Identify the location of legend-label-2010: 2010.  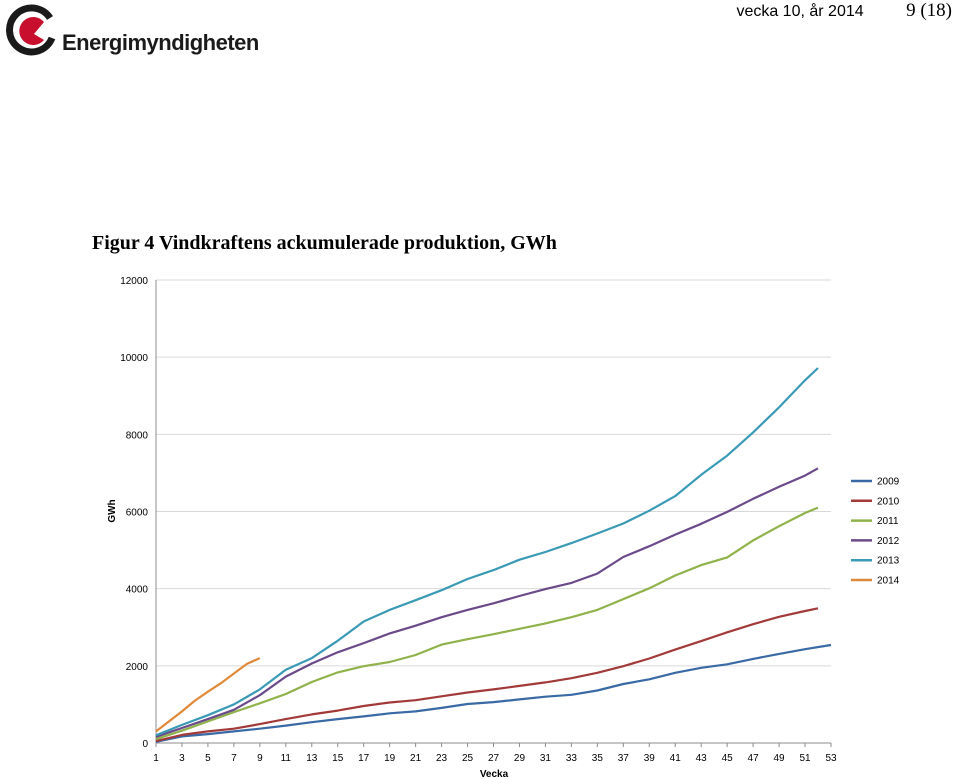
(888, 501).